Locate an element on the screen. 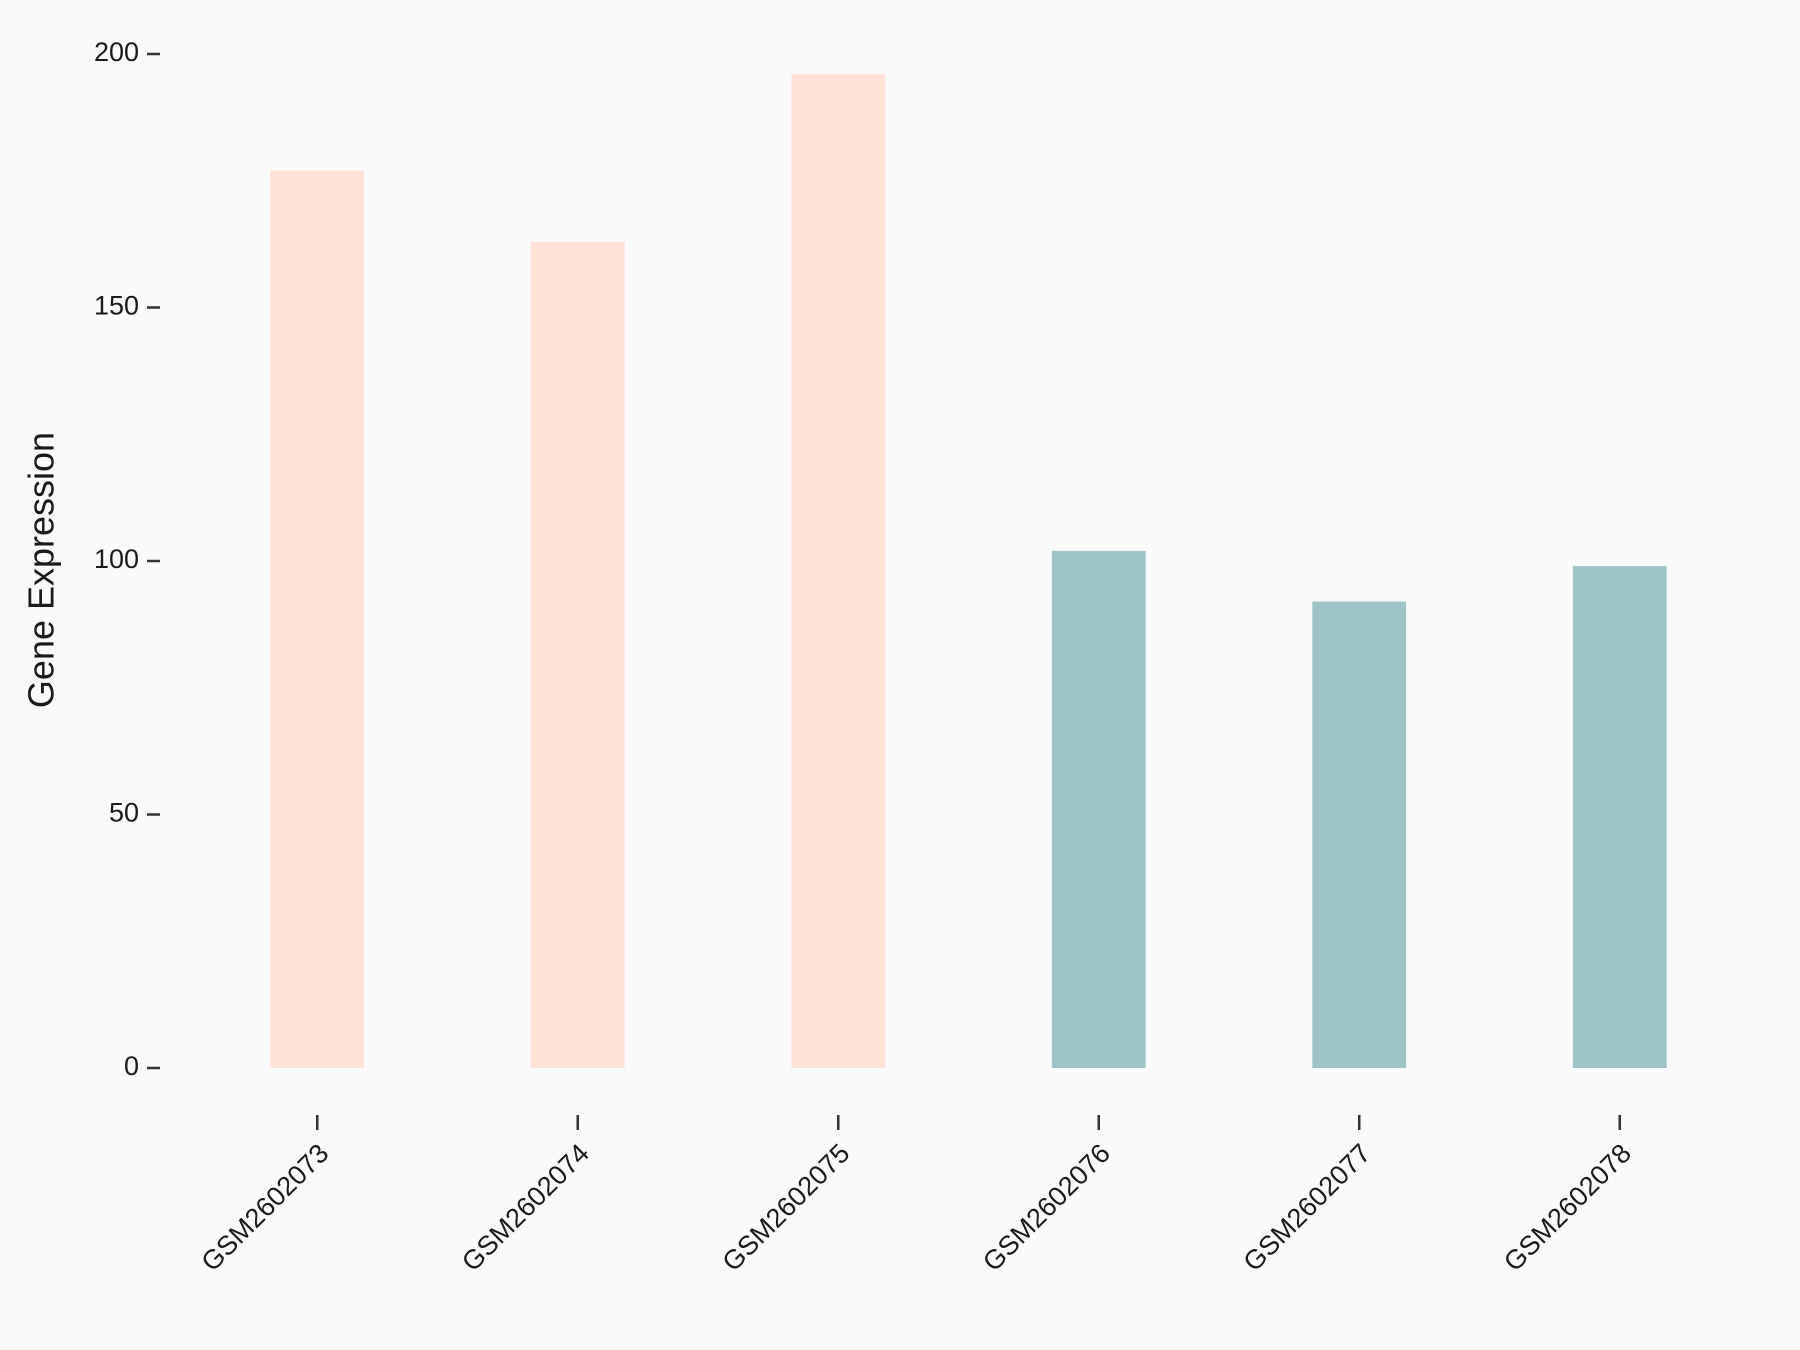 The image size is (1800, 1350). y-tick-label: 200 is located at coordinates (116, 52).